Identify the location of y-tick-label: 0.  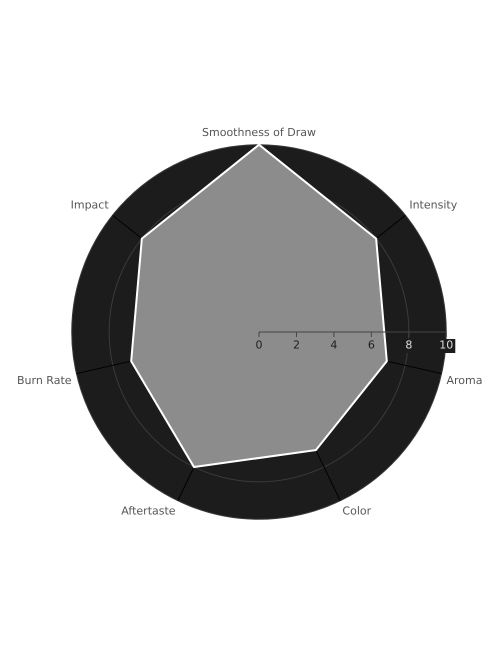
(259, 345).